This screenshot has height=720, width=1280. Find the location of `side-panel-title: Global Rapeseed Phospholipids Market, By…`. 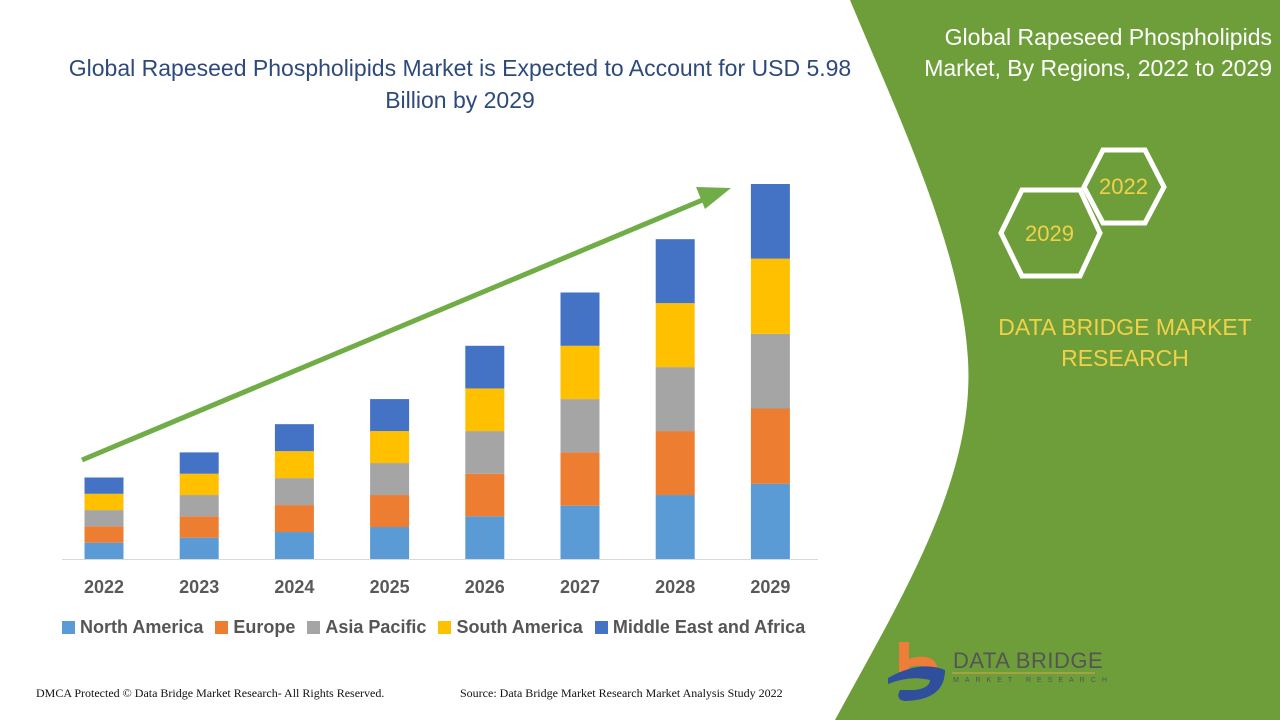

side-panel-title: Global Rapeseed Phospholipids Market, By… is located at coordinates (1098, 52).